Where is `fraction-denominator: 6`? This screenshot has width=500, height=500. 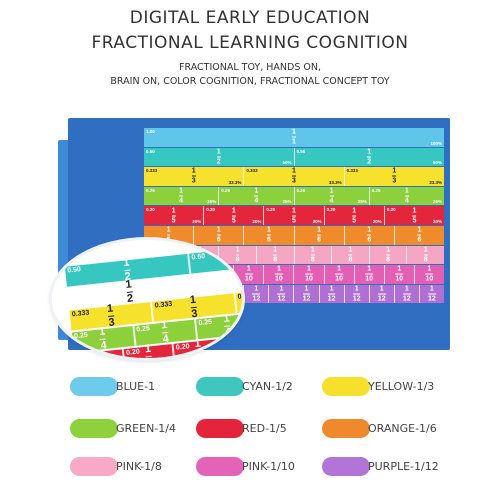
fraction-denominator: 6 is located at coordinates (319, 240).